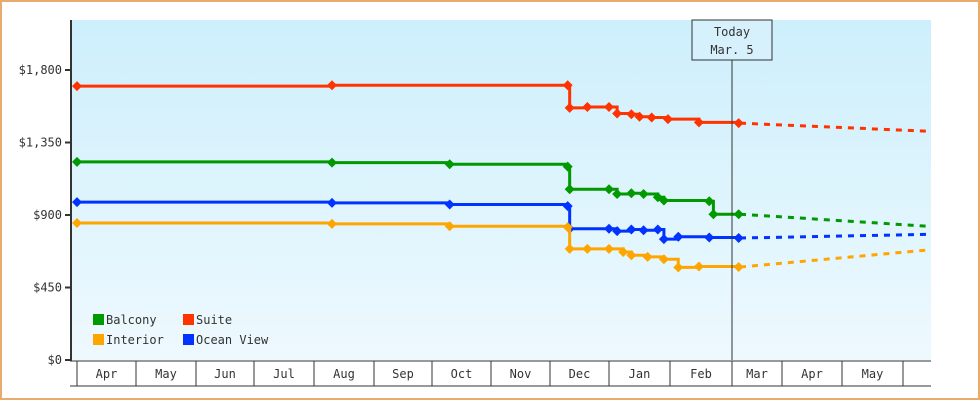 The width and height of the screenshot is (980, 400). I want to click on legend-label: Balcony, so click(131, 320).